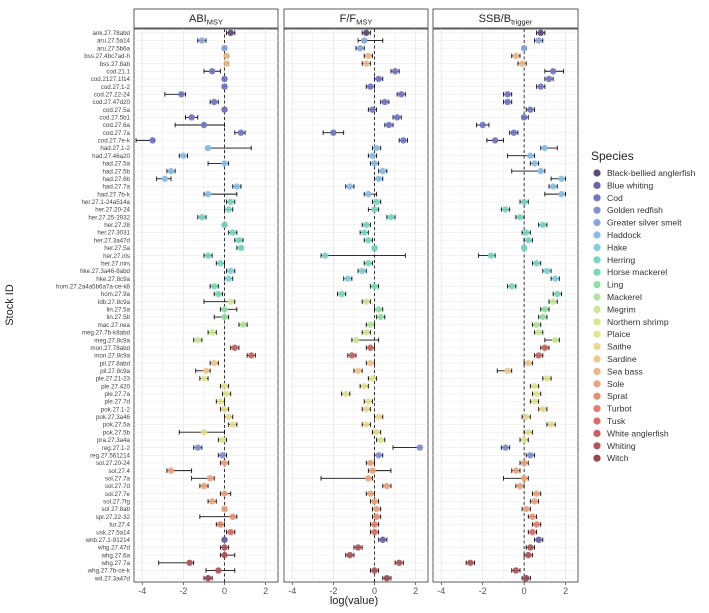 Image resolution: width=709 pixels, height=613 pixels. Describe the element at coordinates (116, 409) in the screenshot. I see `y-tick-label: pok.27.1-2` at that location.